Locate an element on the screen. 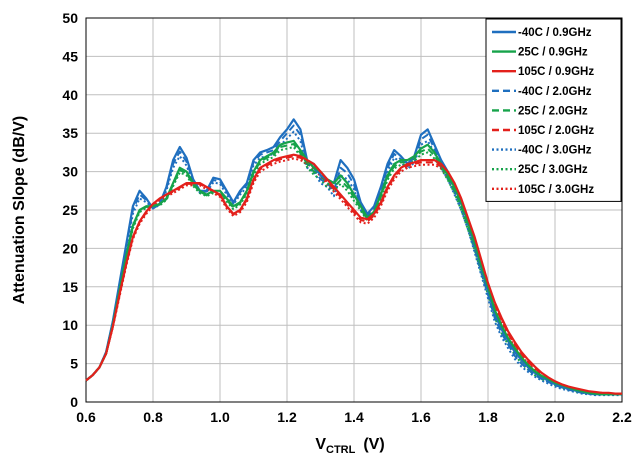  legend-label: 25C / 2.0GHz is located at coordinates (553, 111).